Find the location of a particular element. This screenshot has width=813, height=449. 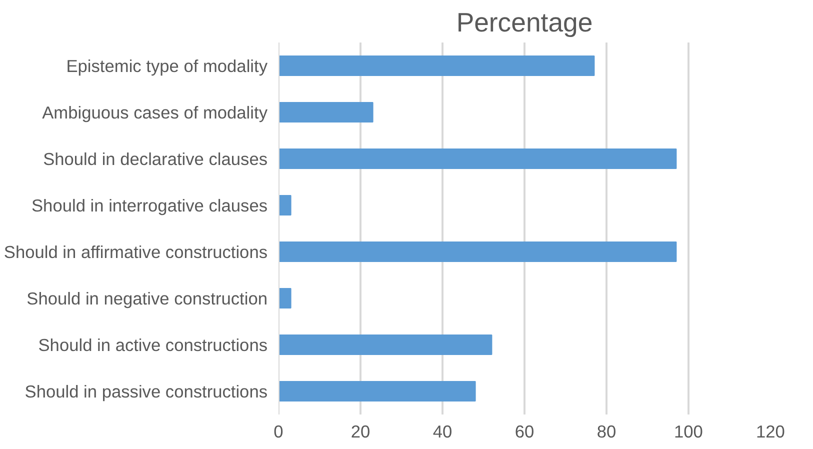

x-tick-label: 0 is located at coordinates (279, 432).